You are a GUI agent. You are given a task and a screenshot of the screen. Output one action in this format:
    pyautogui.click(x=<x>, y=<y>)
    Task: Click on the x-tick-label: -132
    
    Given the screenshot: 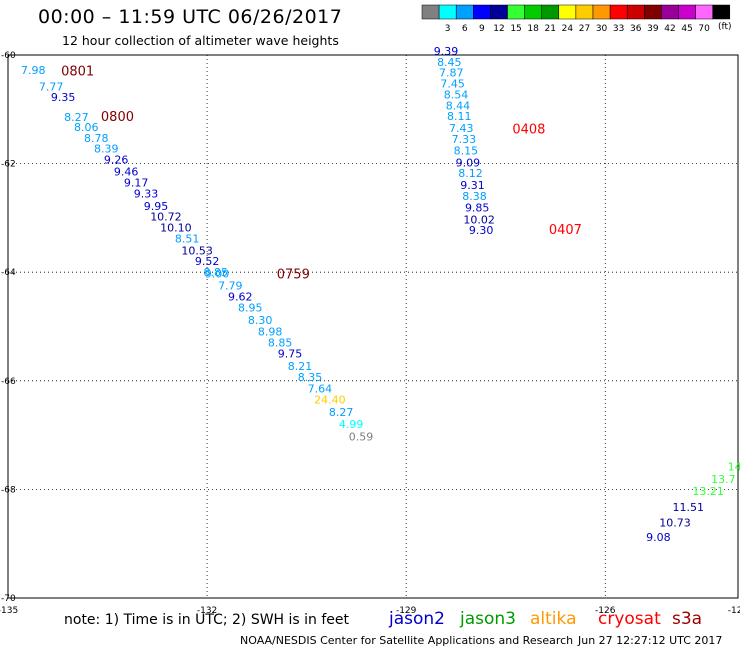 What is the action you would take?
    pyautogui.click(x=207, y=611)
    